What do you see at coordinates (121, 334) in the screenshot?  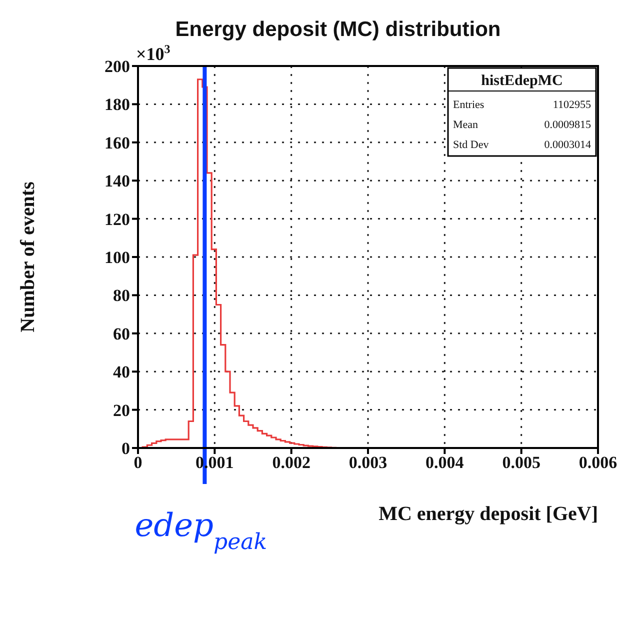 I see `y-tick-label: 60` at bounding box center [121, 334].